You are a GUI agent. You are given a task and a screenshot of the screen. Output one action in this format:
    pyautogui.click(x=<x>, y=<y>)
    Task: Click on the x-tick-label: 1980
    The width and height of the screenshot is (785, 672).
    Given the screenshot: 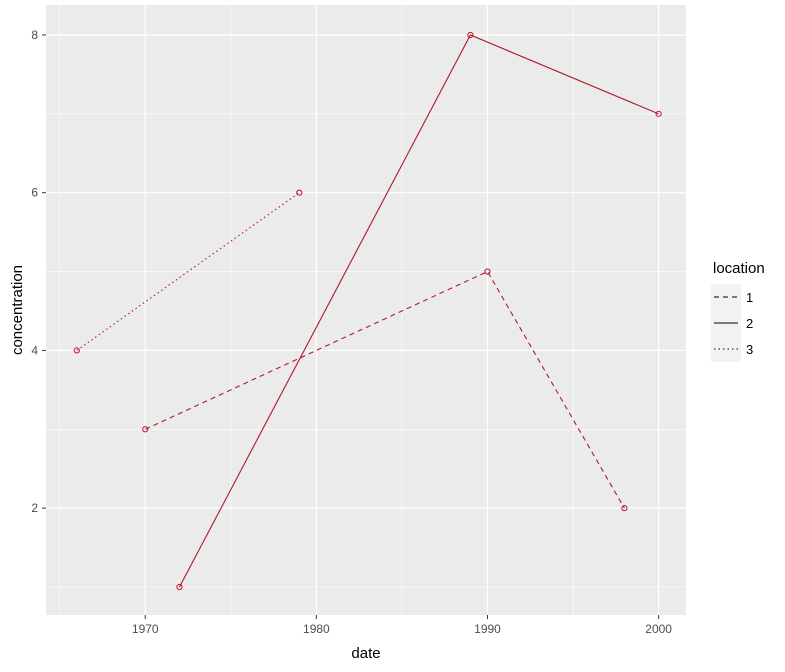 What is the action you would take?
    pyautogui.click(x=316, y=629)
    